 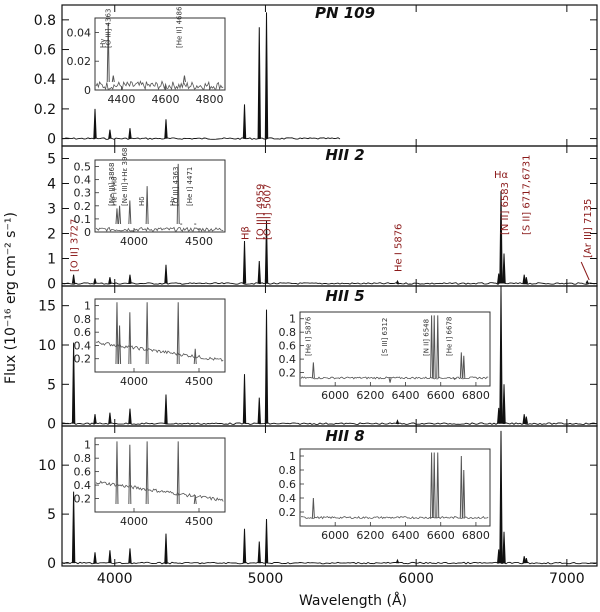 I want to click on line-label: He I 5876, so click(x=398, y=248).